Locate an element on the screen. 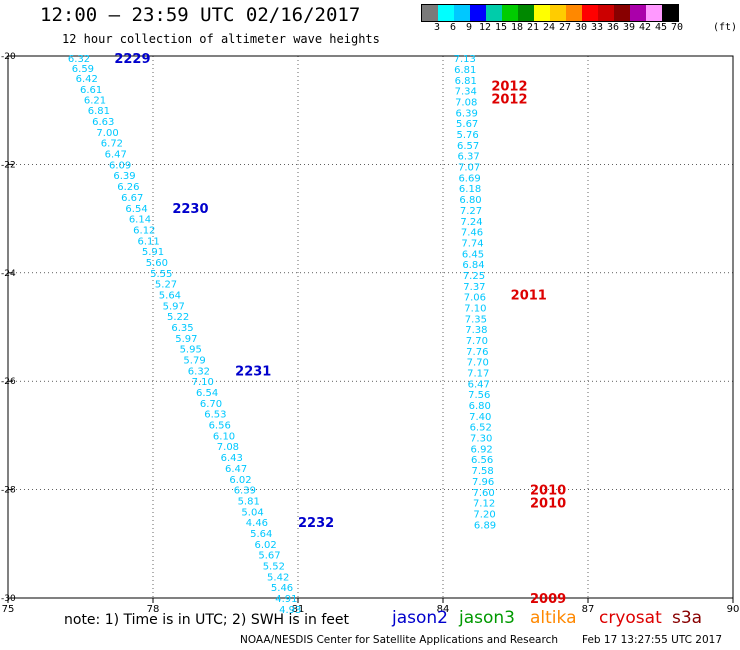 Image resolution: width=740 pixels, height=650 pixels. legend-cryosat: cryosat is located at coordinates (630, 618).